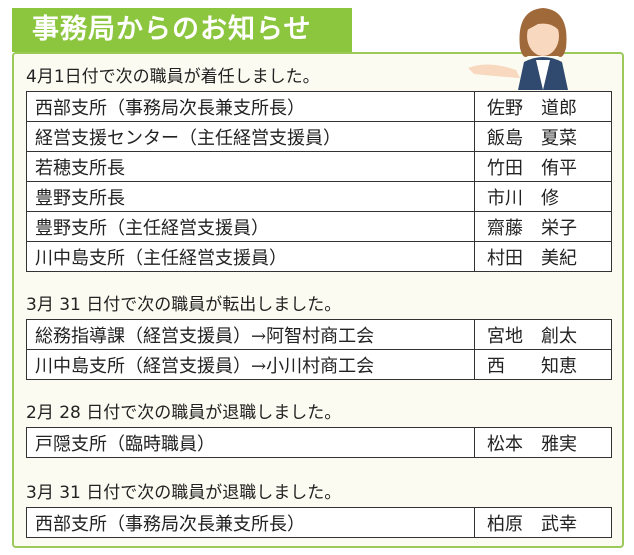 Image resolution: width=634 pixels, height=555 pixels. What do you see at coordinates (518, 49) in the screenshot?
I see `staff-illustration` at bounding box center [518, 49].